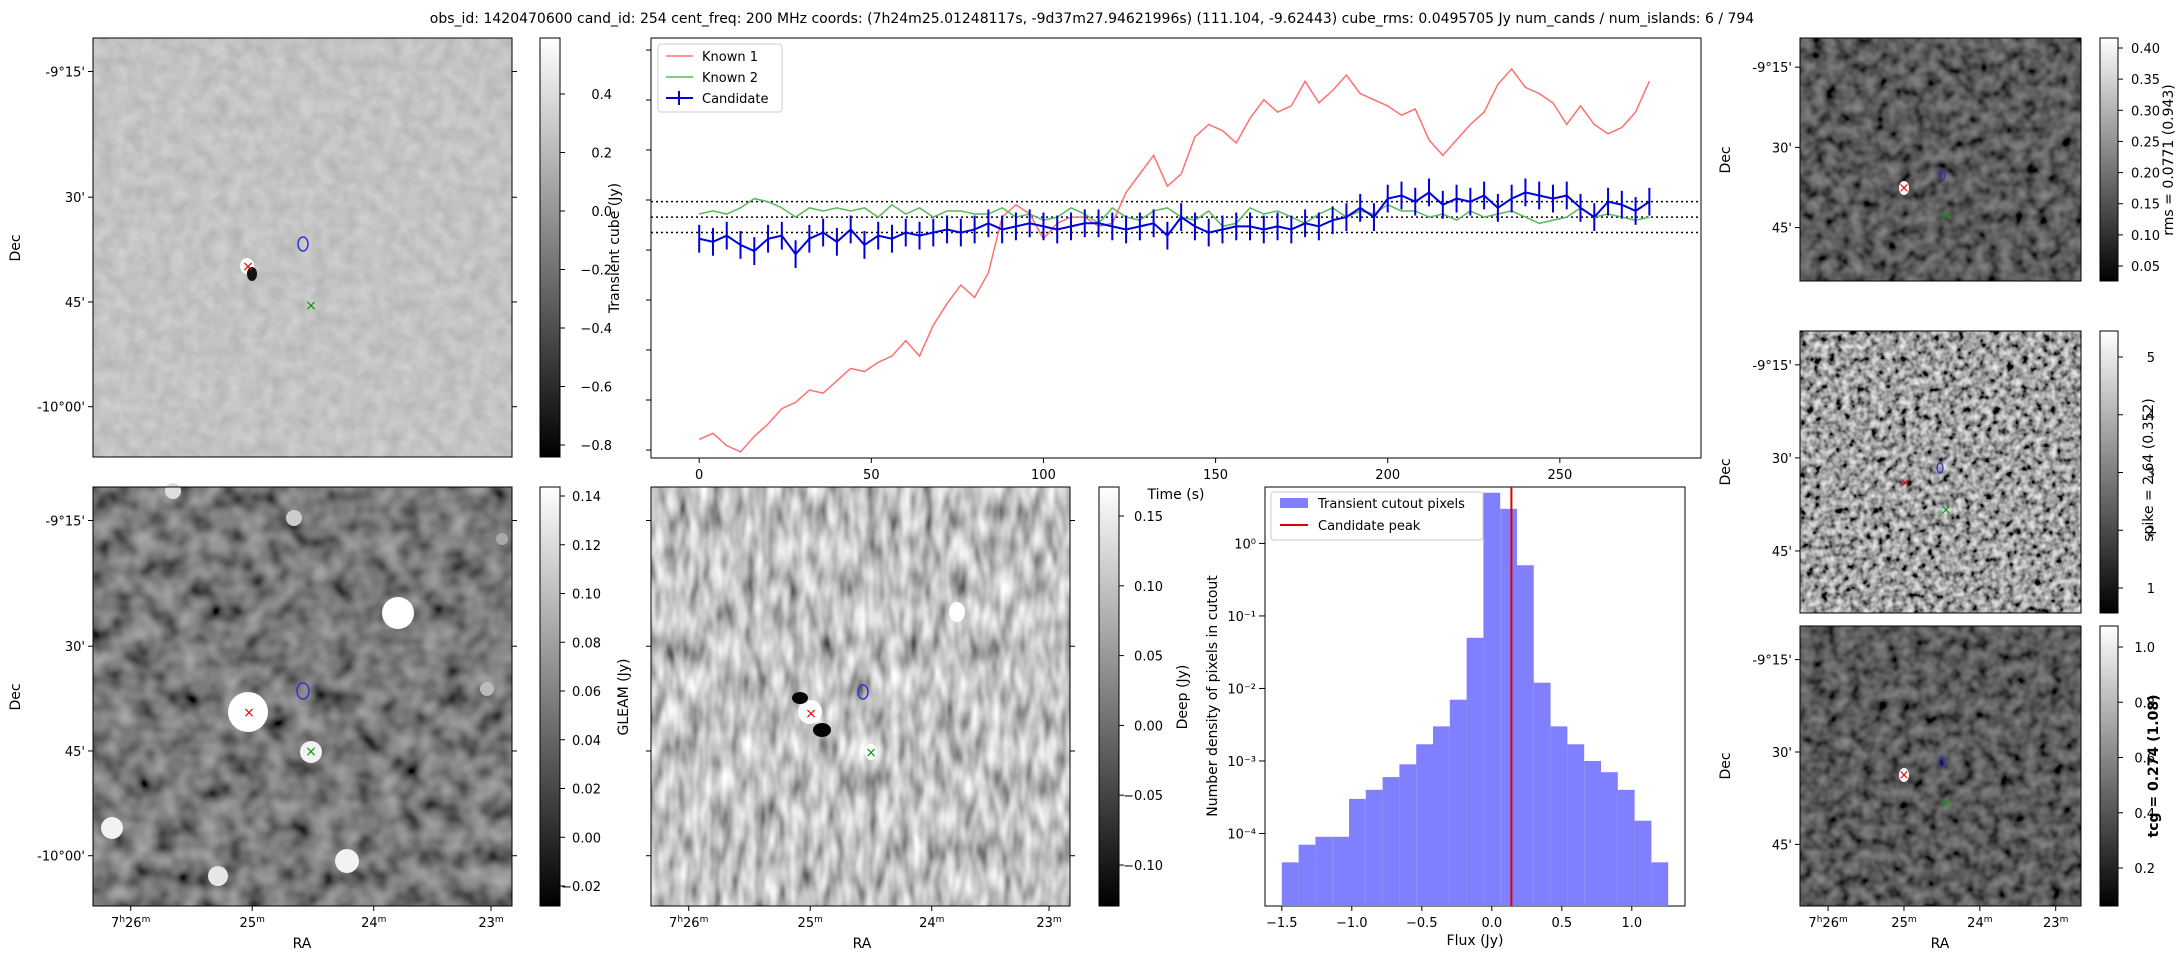 This screenshot has width=2184, height=960. What do you see at coordinates (2151, 474) in the screenshot?
I see `cbar-tick-label: 3` at bounding box center [2151, 474].